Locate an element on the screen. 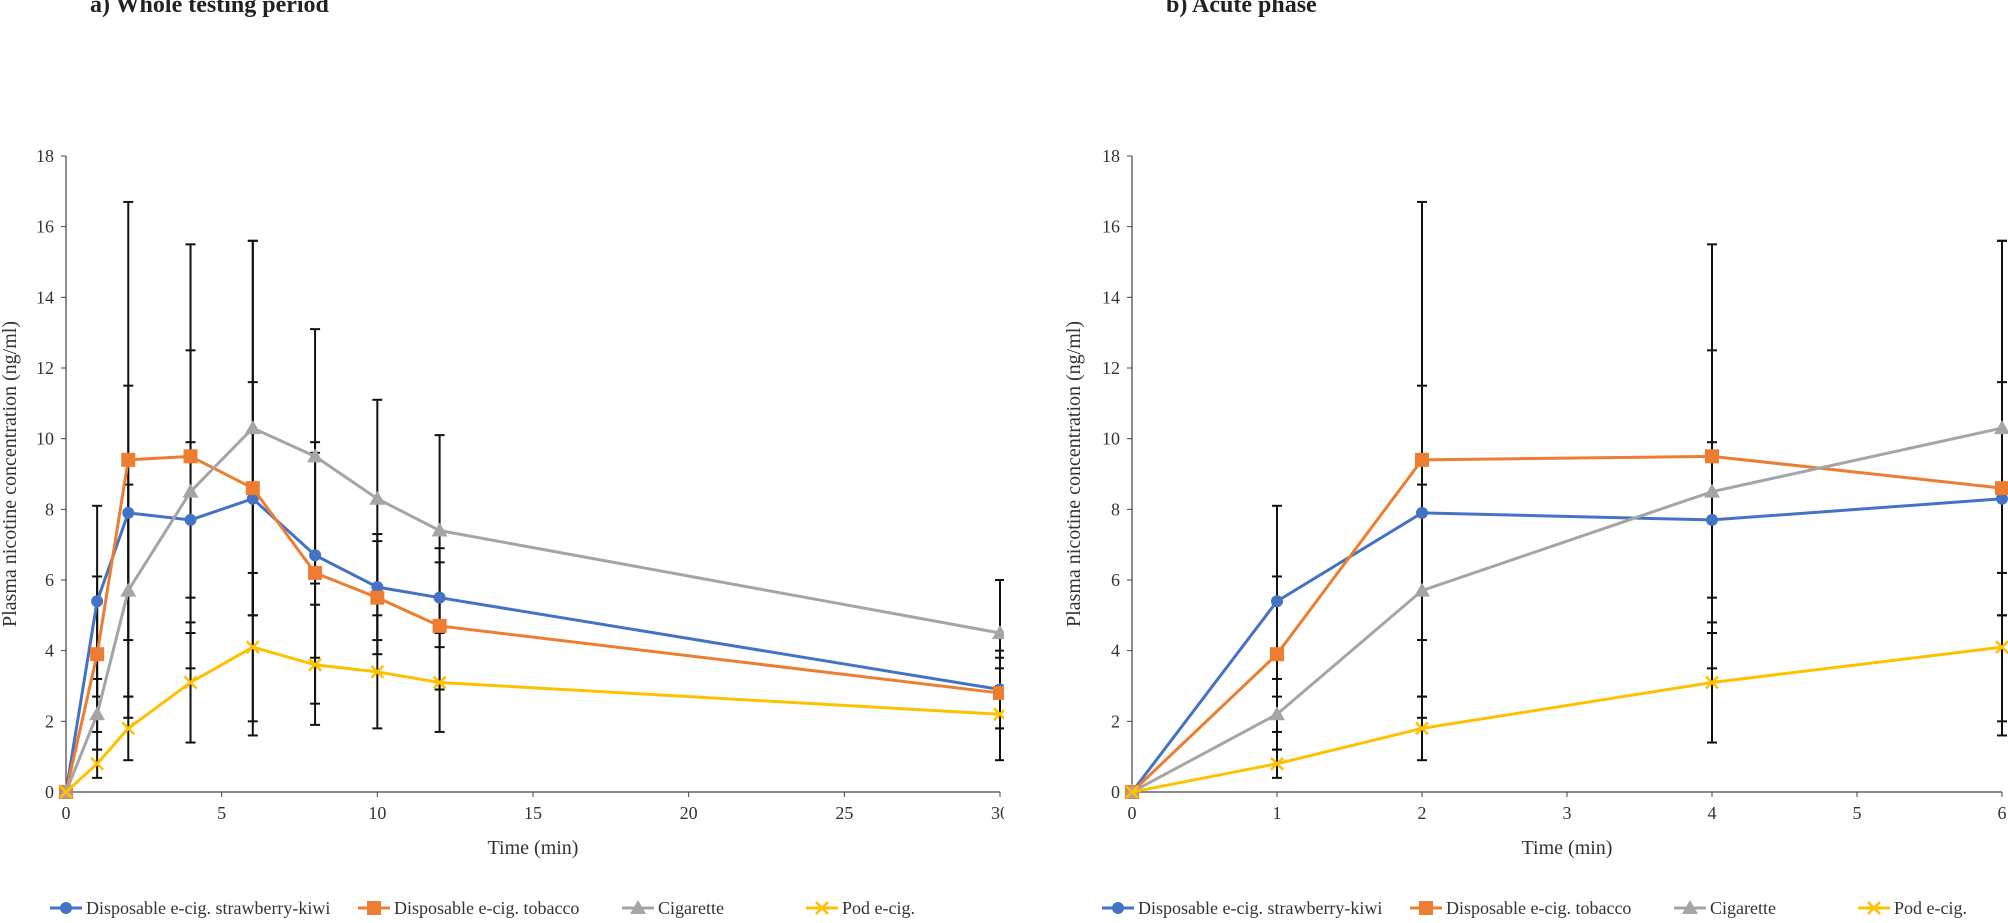 The image size is (2008, 923). y-tick-label: 0 is located at coordinates (49, 792).